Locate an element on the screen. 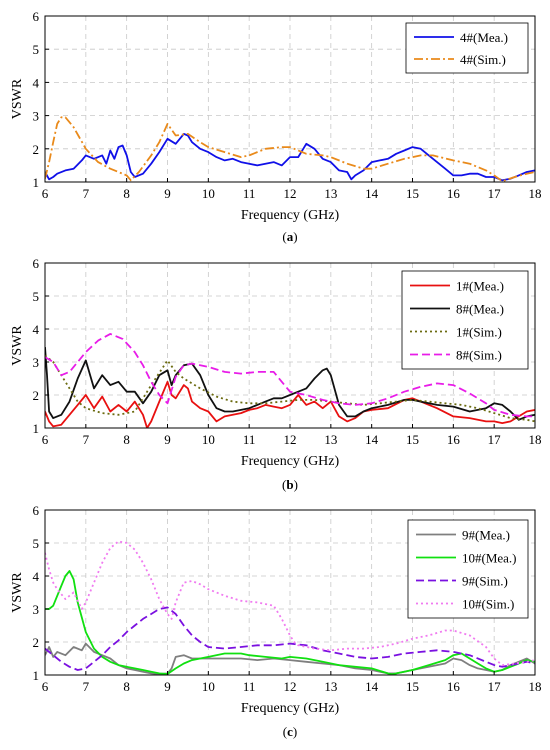 The width and height of the screenshot is (550, 750). panel-caption: (b) is located at coordinates (290, 484).